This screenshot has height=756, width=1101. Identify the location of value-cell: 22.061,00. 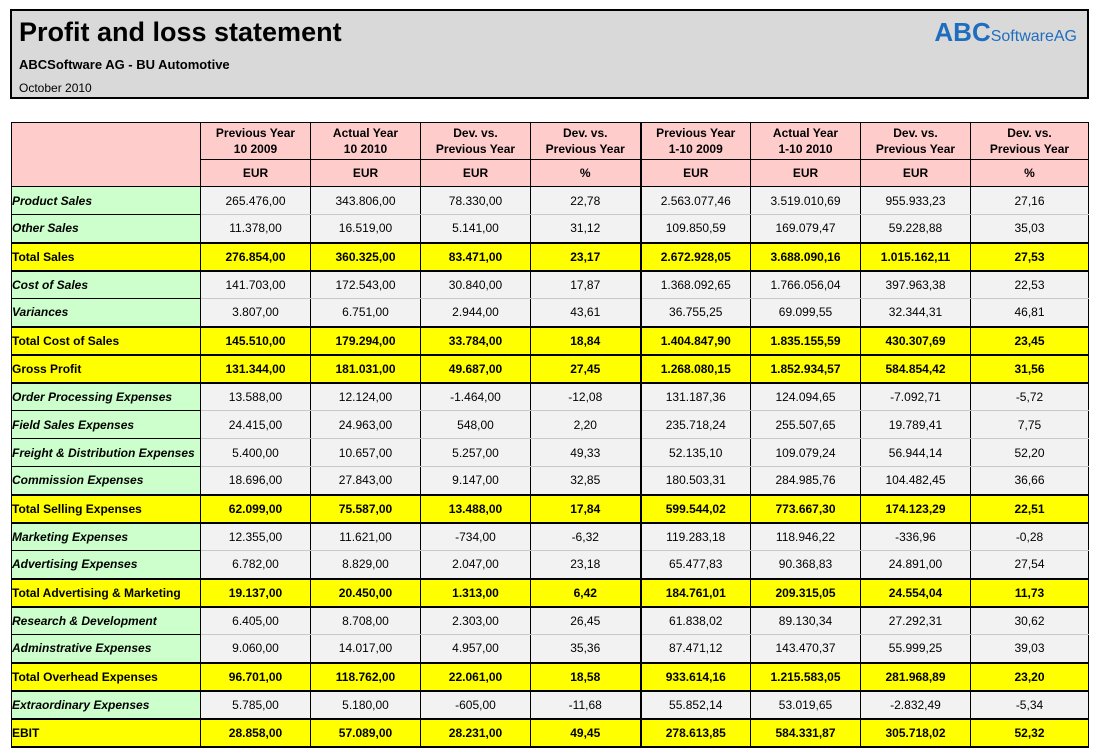
(475, 676).